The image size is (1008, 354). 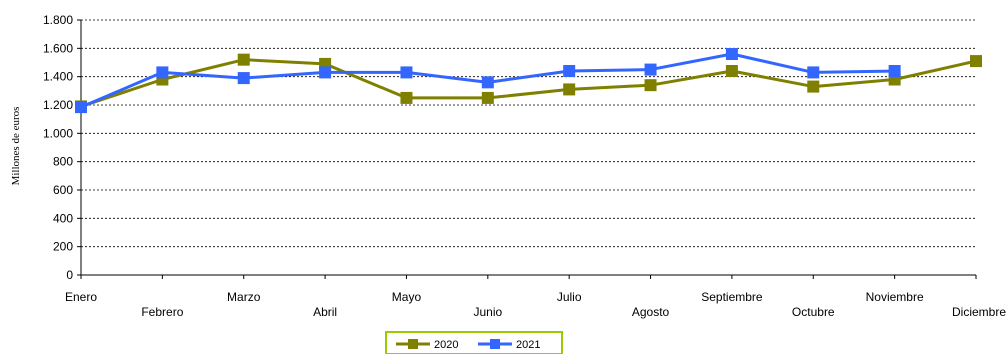 What do you see at coordinates (407, 297) in the screenshot?
I see `x-tick-label: Mayo` at bounding box center [407, 297].